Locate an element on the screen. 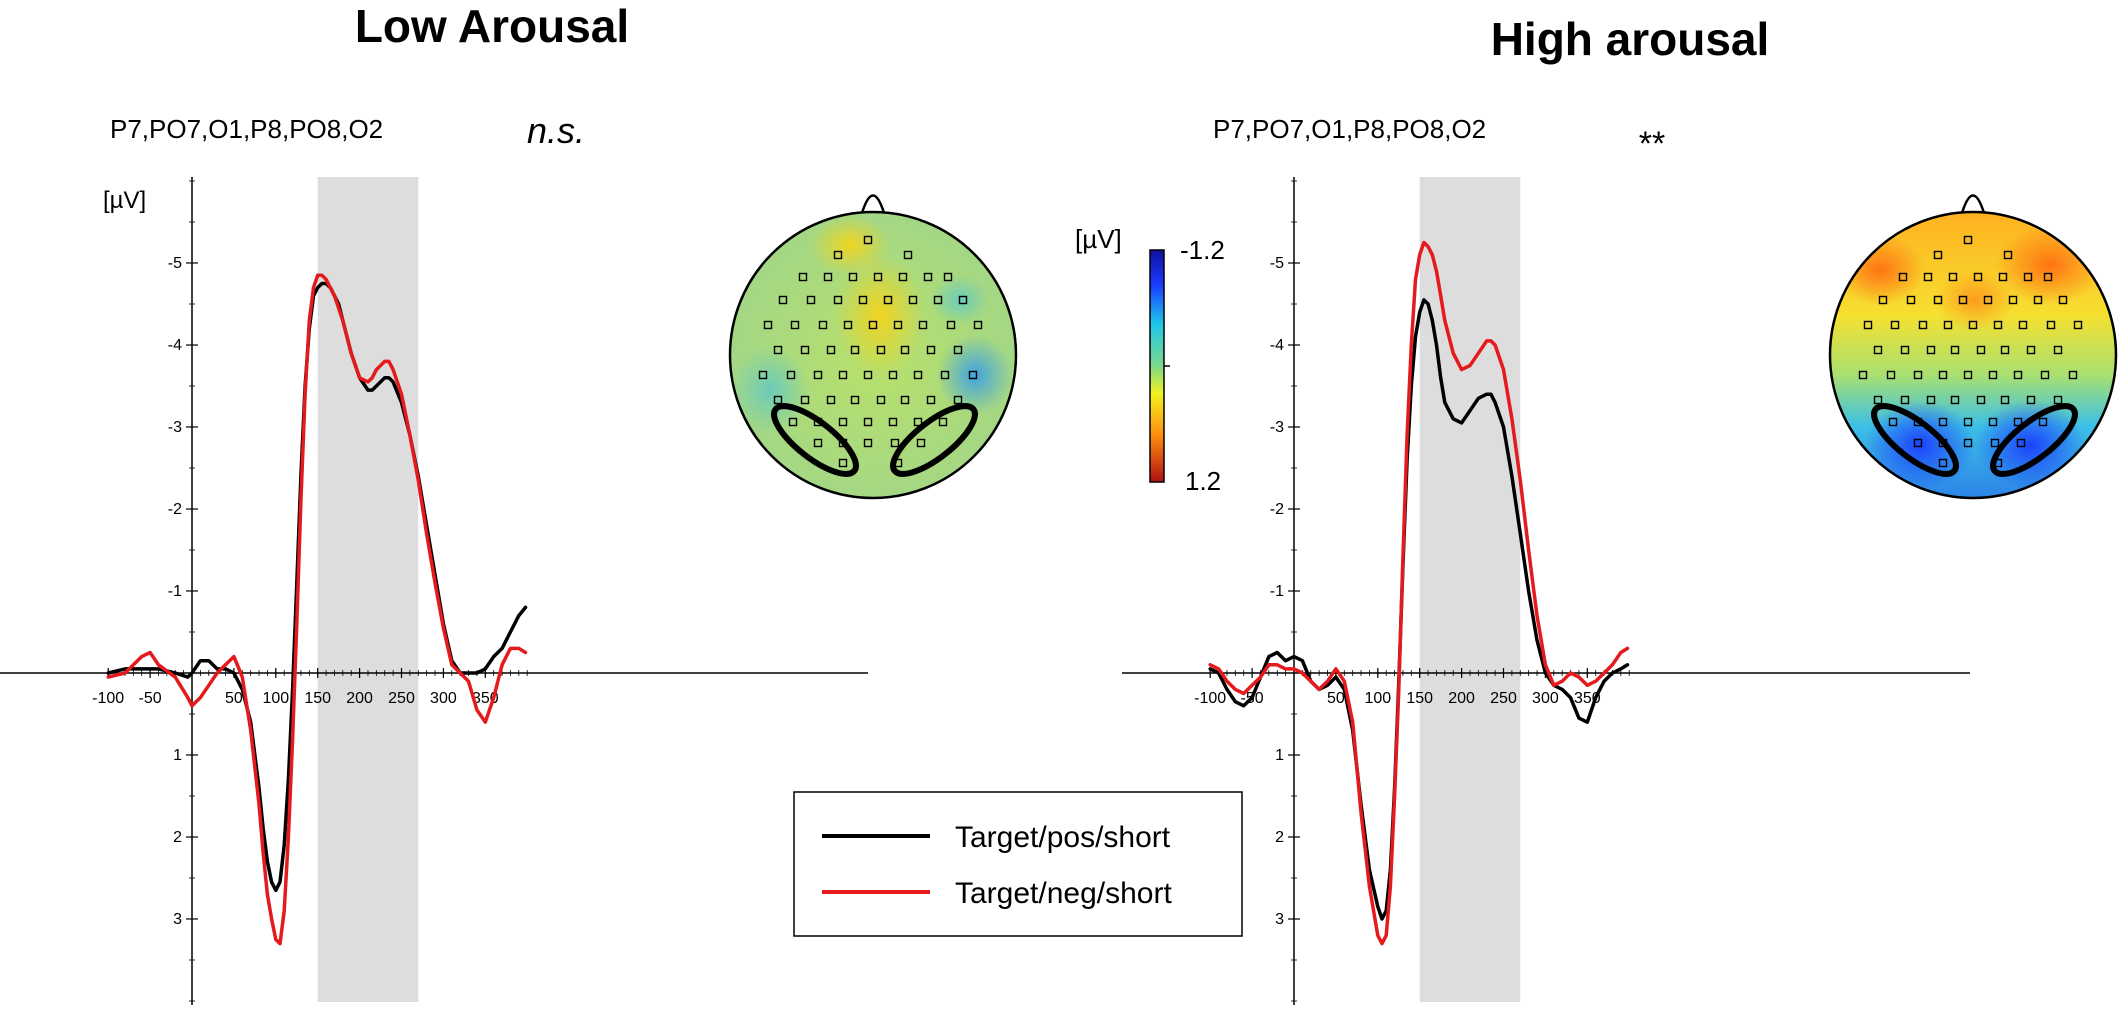 This screenshot has height=1017, width=2128. x-tick-label: 150 is located at coordinates (317, 698).